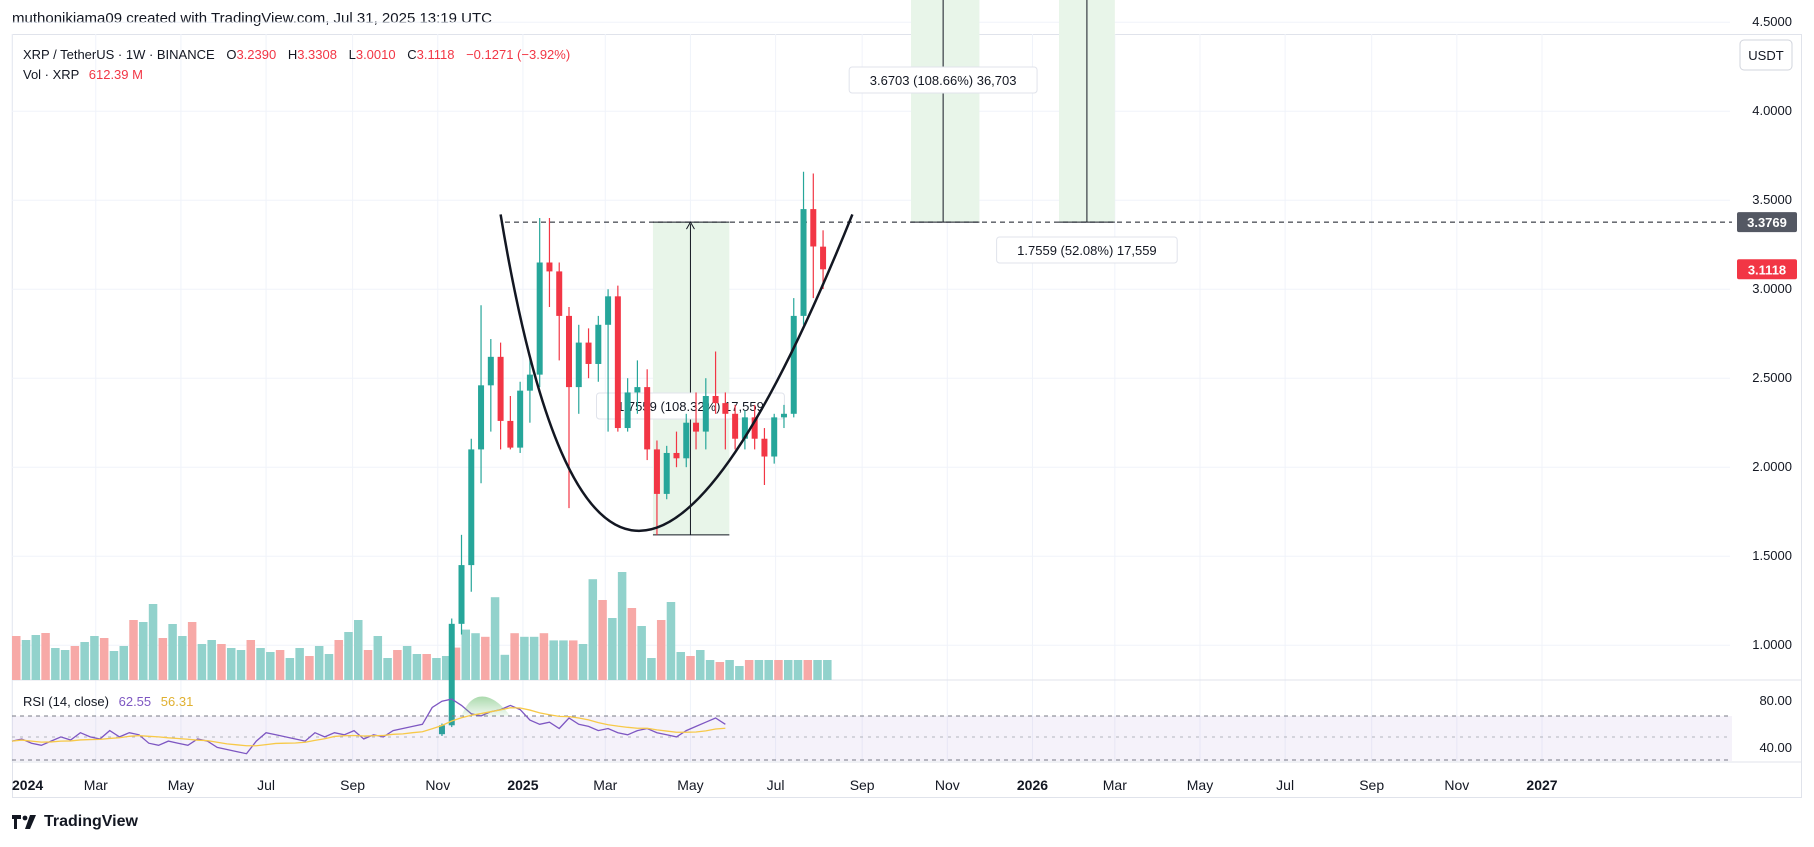 The width and height of the screenshot is (1814, 847). I want to click on cup-curve, so click(676, 373).